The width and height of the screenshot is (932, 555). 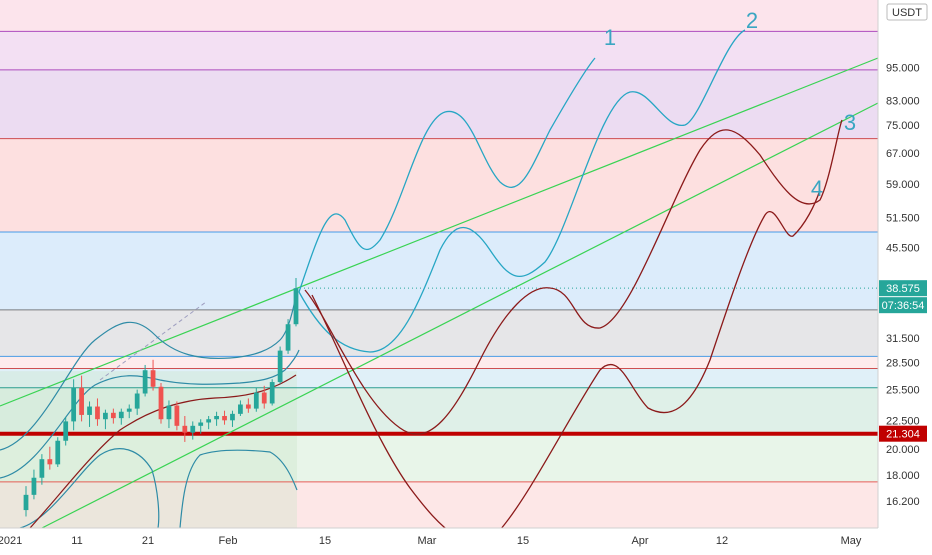 What do you see at coordinates (722, 541) in the screenshot?
I see `x-tick-label: 12` at bounding box center [722, 541].